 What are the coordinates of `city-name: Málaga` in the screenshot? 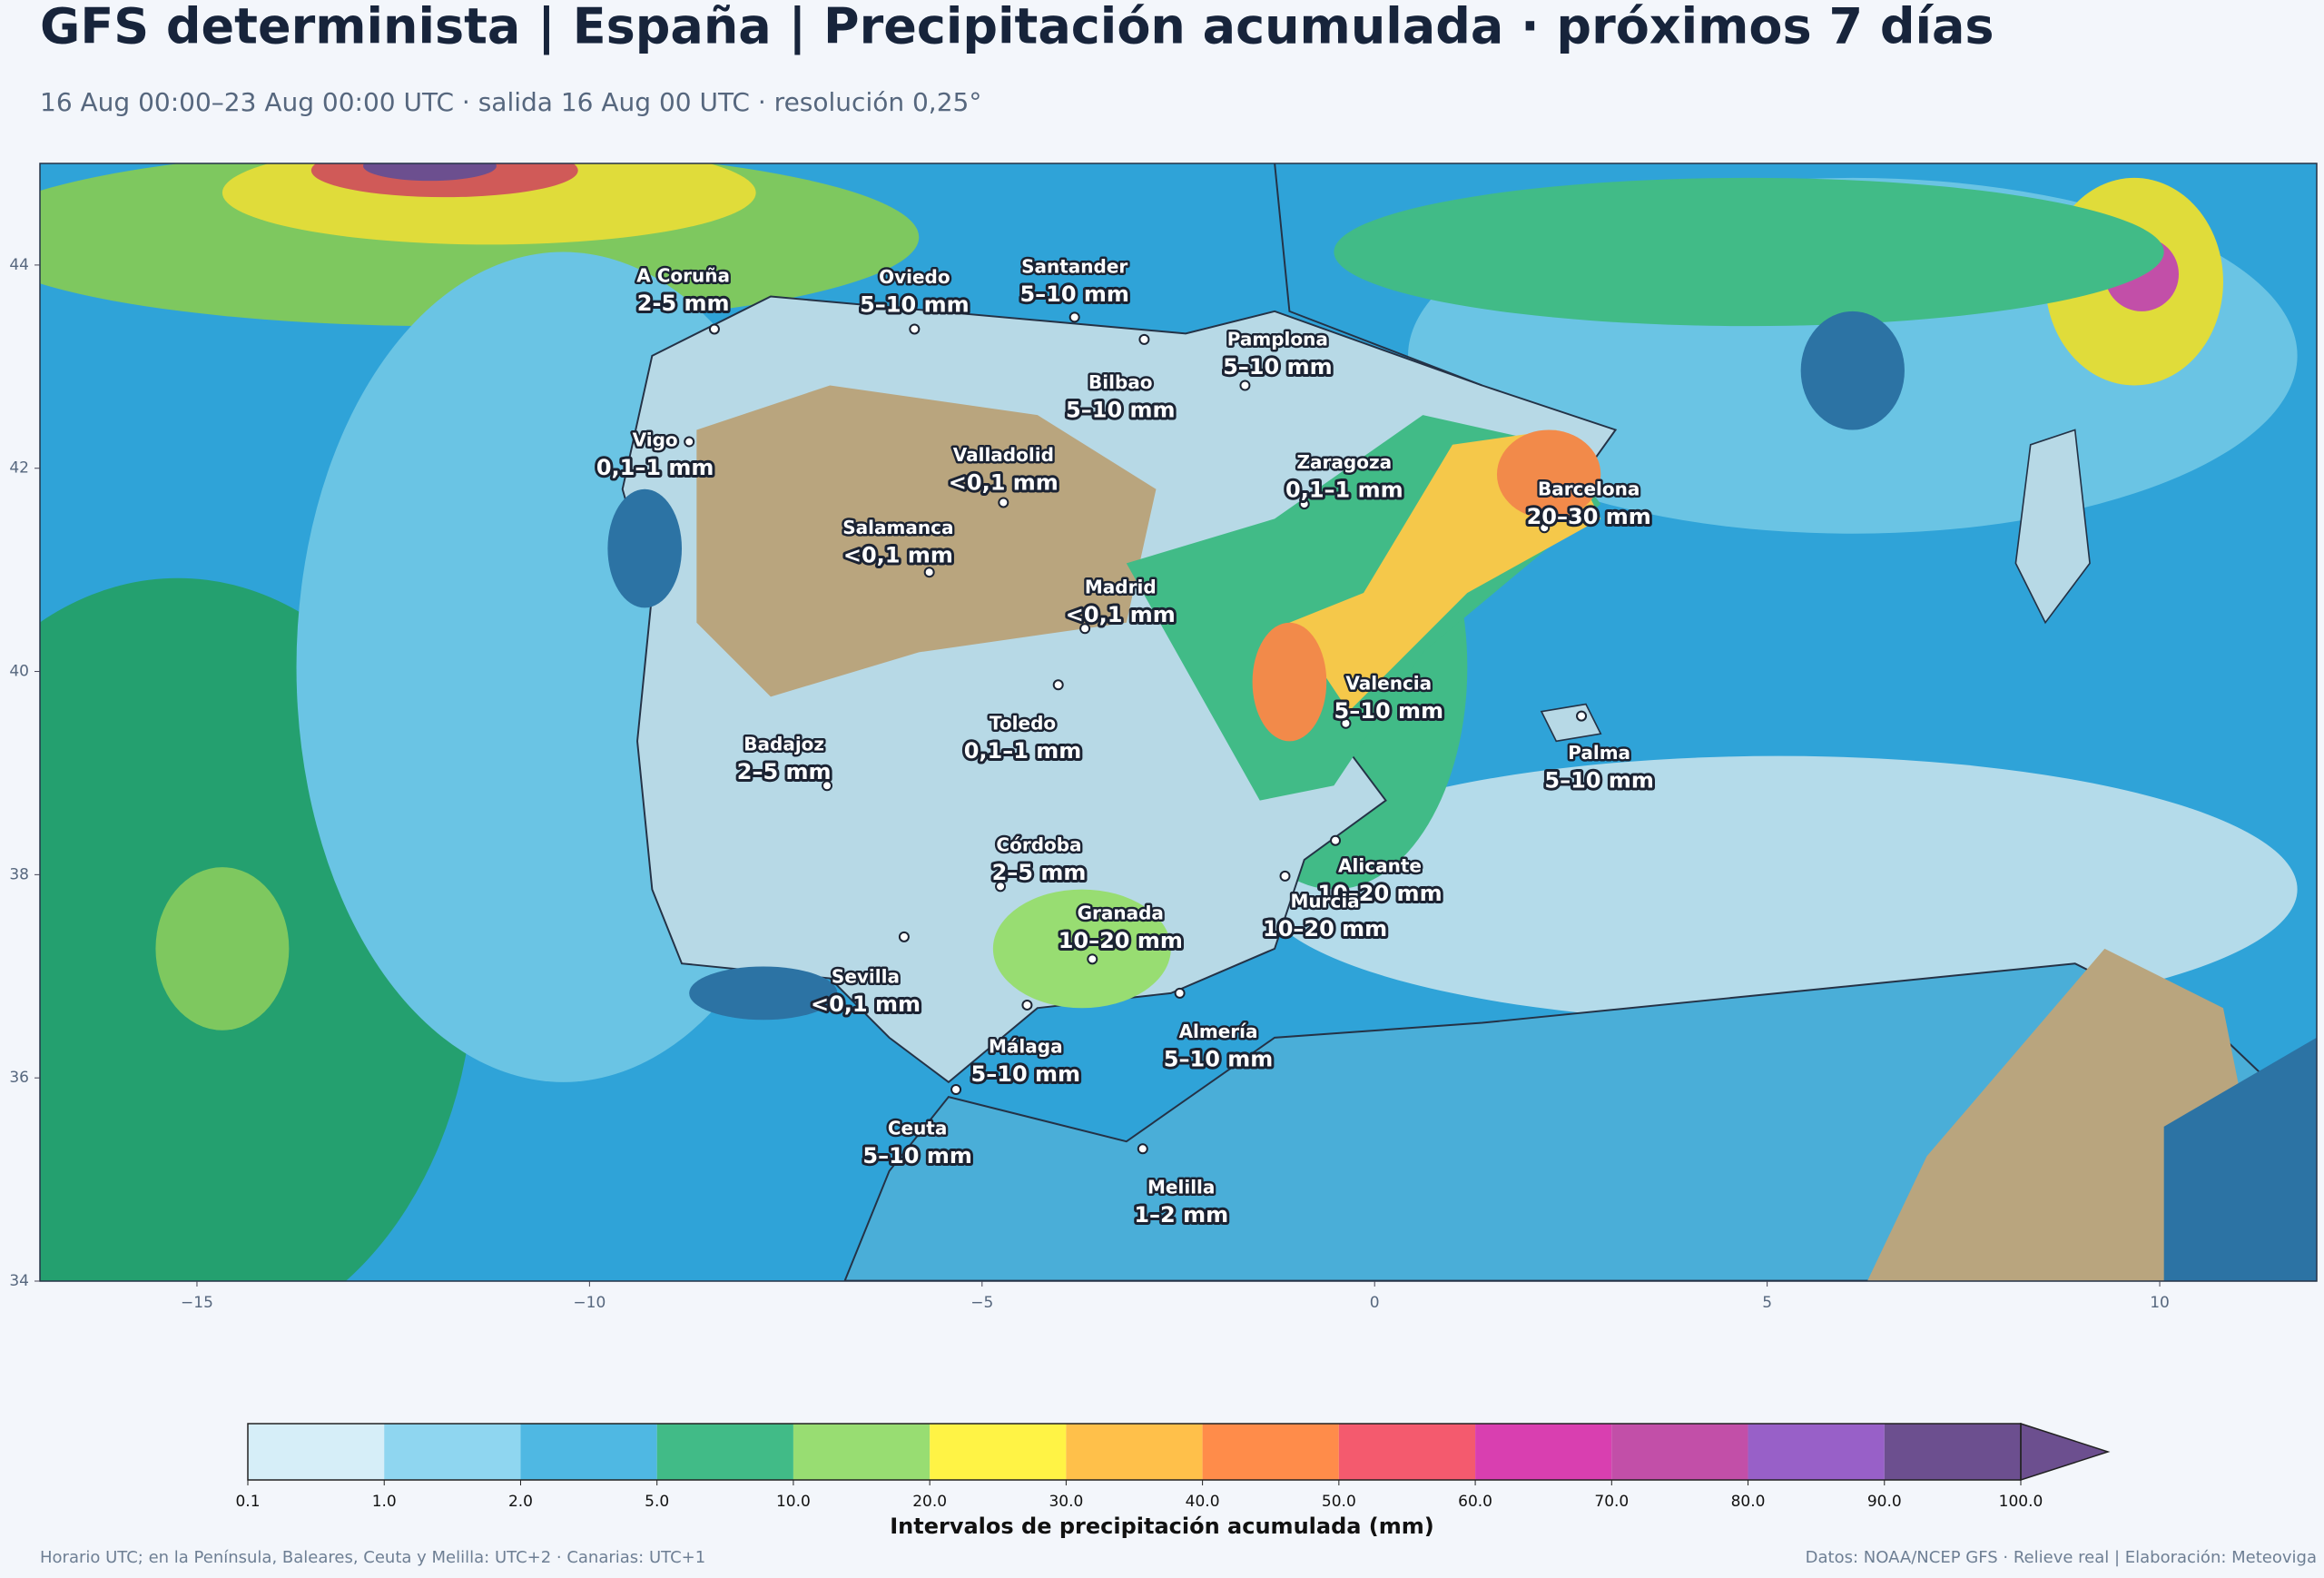 It's located at (1026, 1046).